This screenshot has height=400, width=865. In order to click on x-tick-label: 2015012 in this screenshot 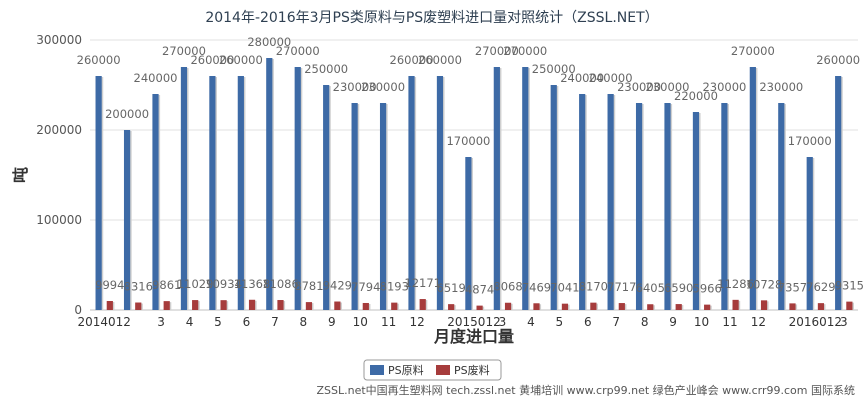, I will do `click(473, 322)`.